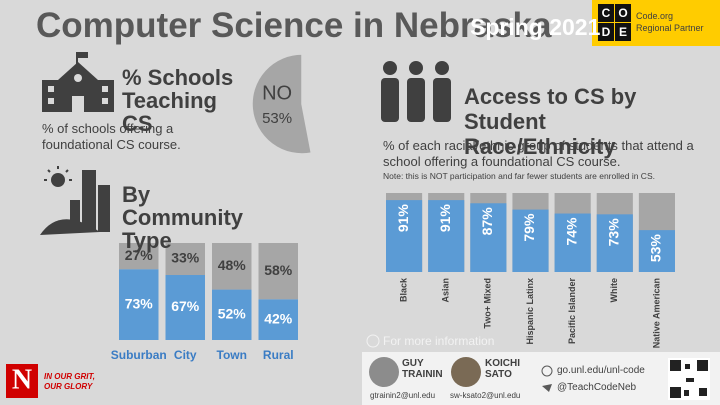 The width and height of the screenshot is (720, 405). I want to click on value-label: 48%, so click(232, 265).